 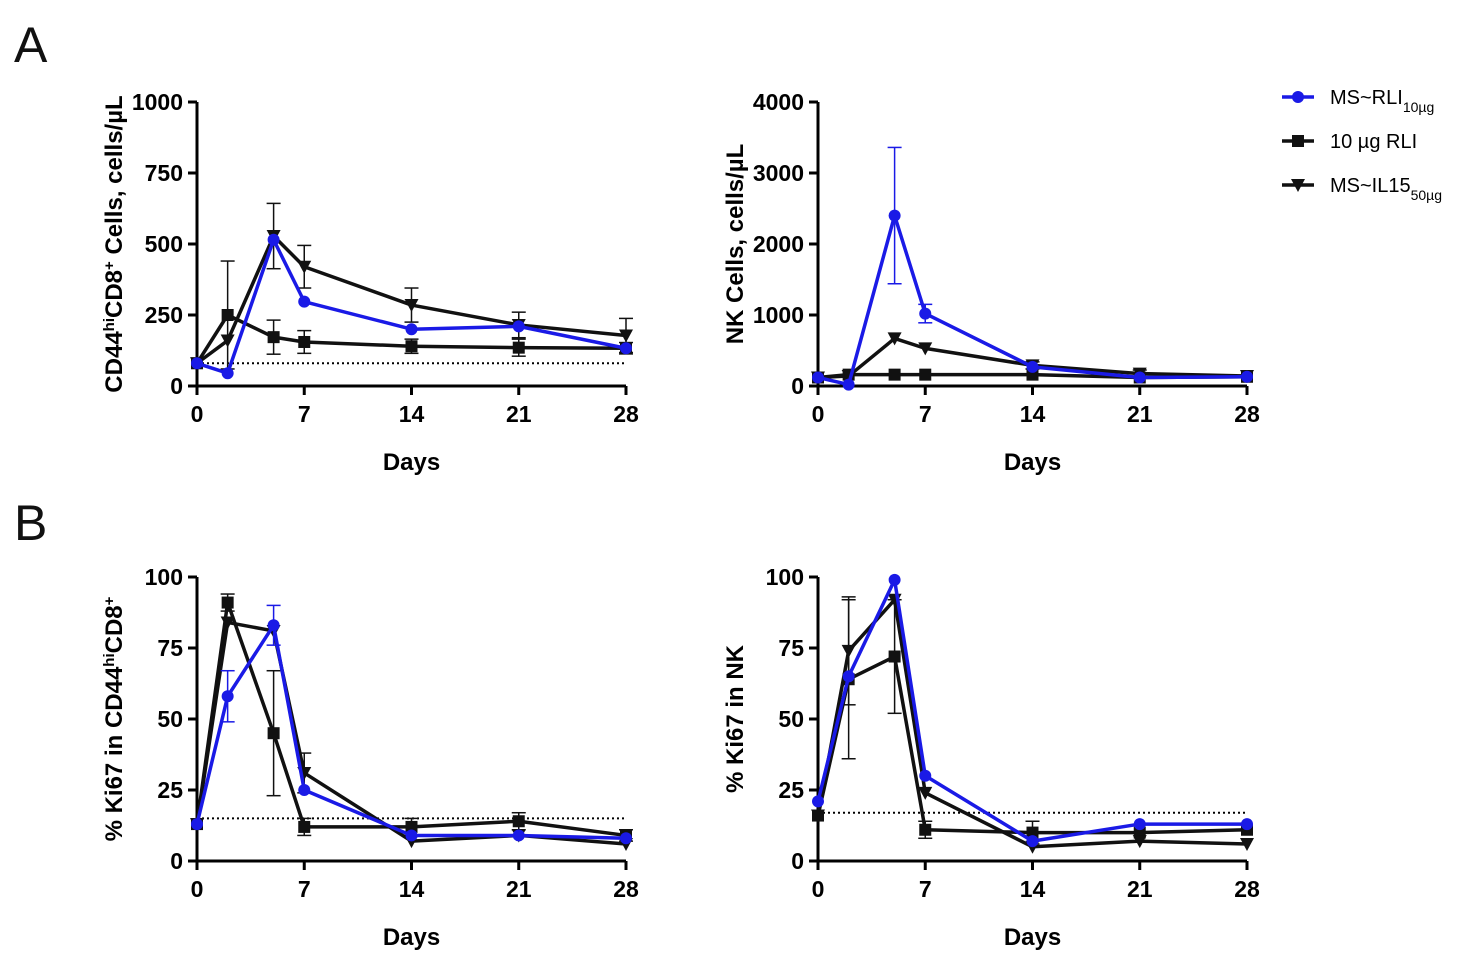 I want to click on panel-label-b: B, so click(x=31, y=523).